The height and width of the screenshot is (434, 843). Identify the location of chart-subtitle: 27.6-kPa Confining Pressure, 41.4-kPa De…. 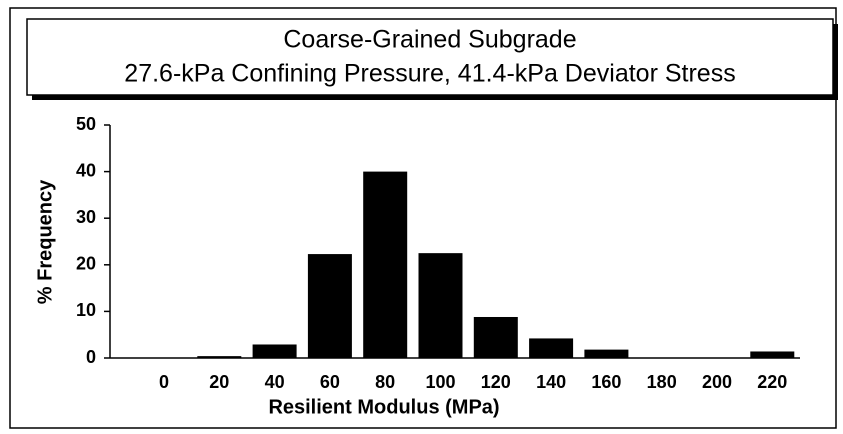
(429, 74).